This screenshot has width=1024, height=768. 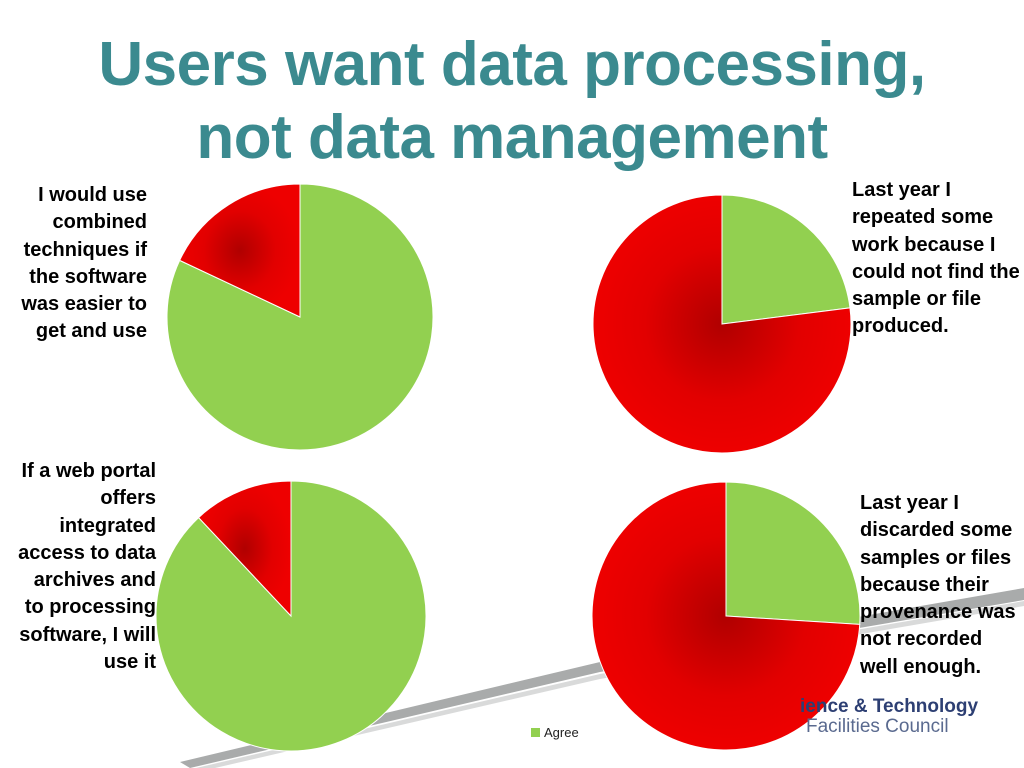 What do you see at coordinates (877, 726) in the screenshot?
I see `logo-line-2: Facilities Council` at bounding box center [877, 726].